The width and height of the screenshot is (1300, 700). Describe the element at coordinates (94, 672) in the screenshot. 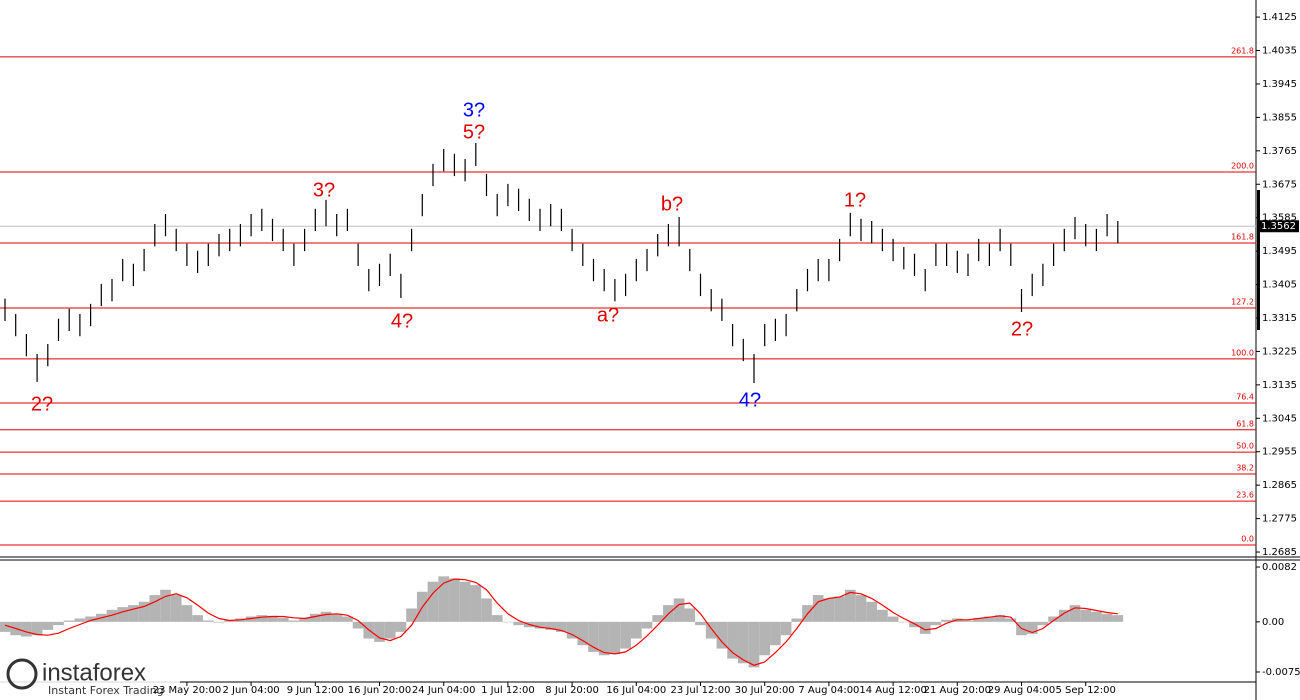

I see `logo-text: instaforex` at that location.